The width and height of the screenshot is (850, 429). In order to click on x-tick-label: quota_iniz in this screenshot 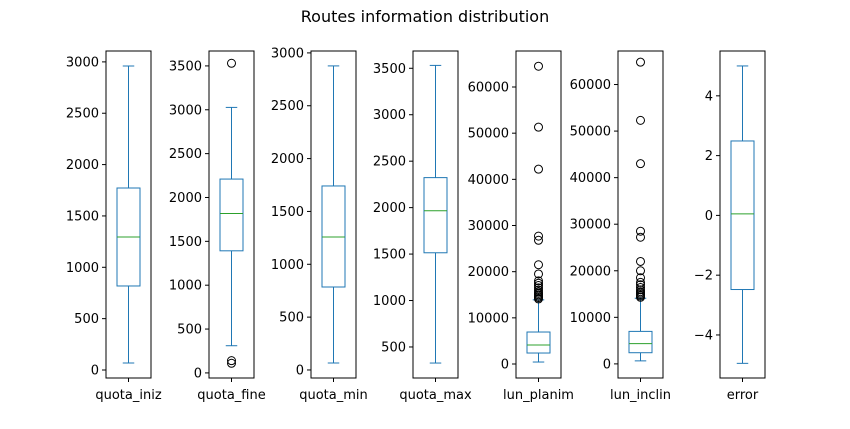, I will do `click(128, 395)`.